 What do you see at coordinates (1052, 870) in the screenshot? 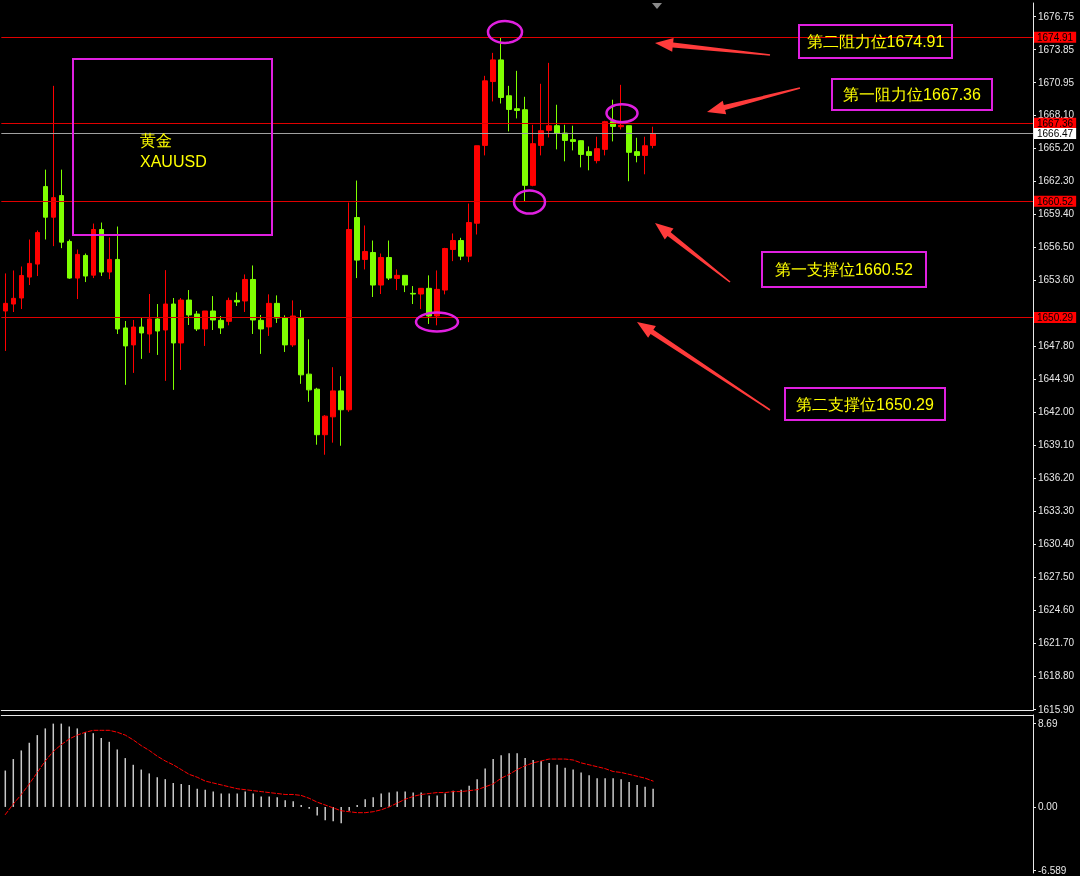
I see `y-tick-label: -6.589` at bounding box center [1052, 870].